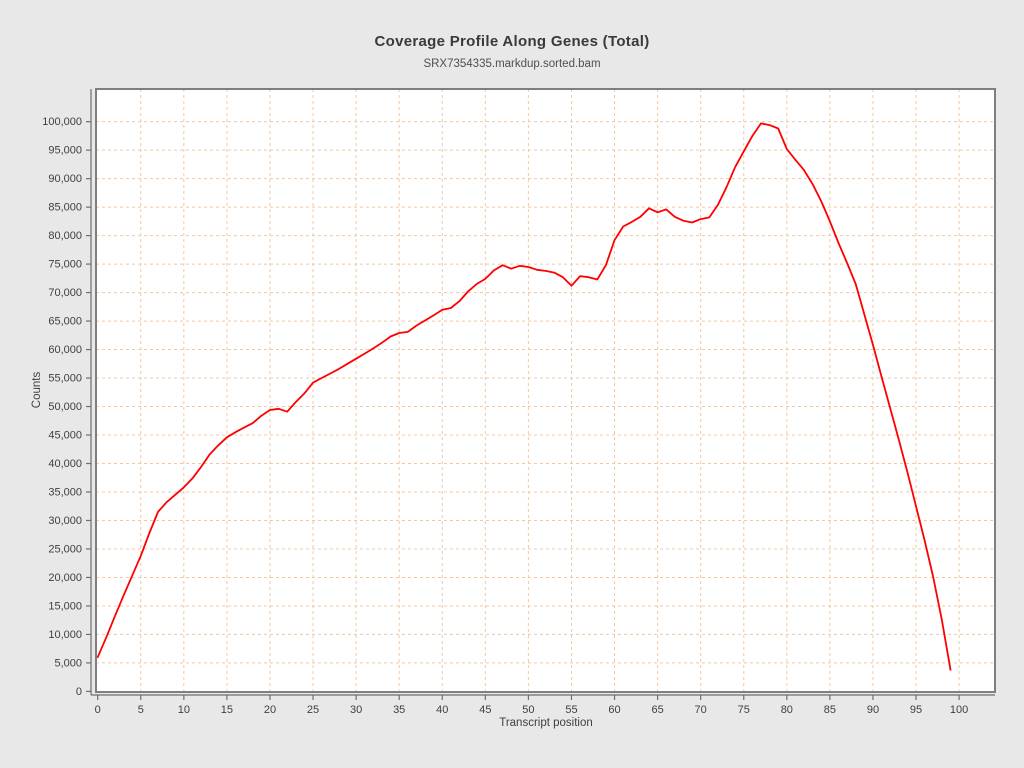  I want to click on y-tick-label: 100,000, so click(62, 122).